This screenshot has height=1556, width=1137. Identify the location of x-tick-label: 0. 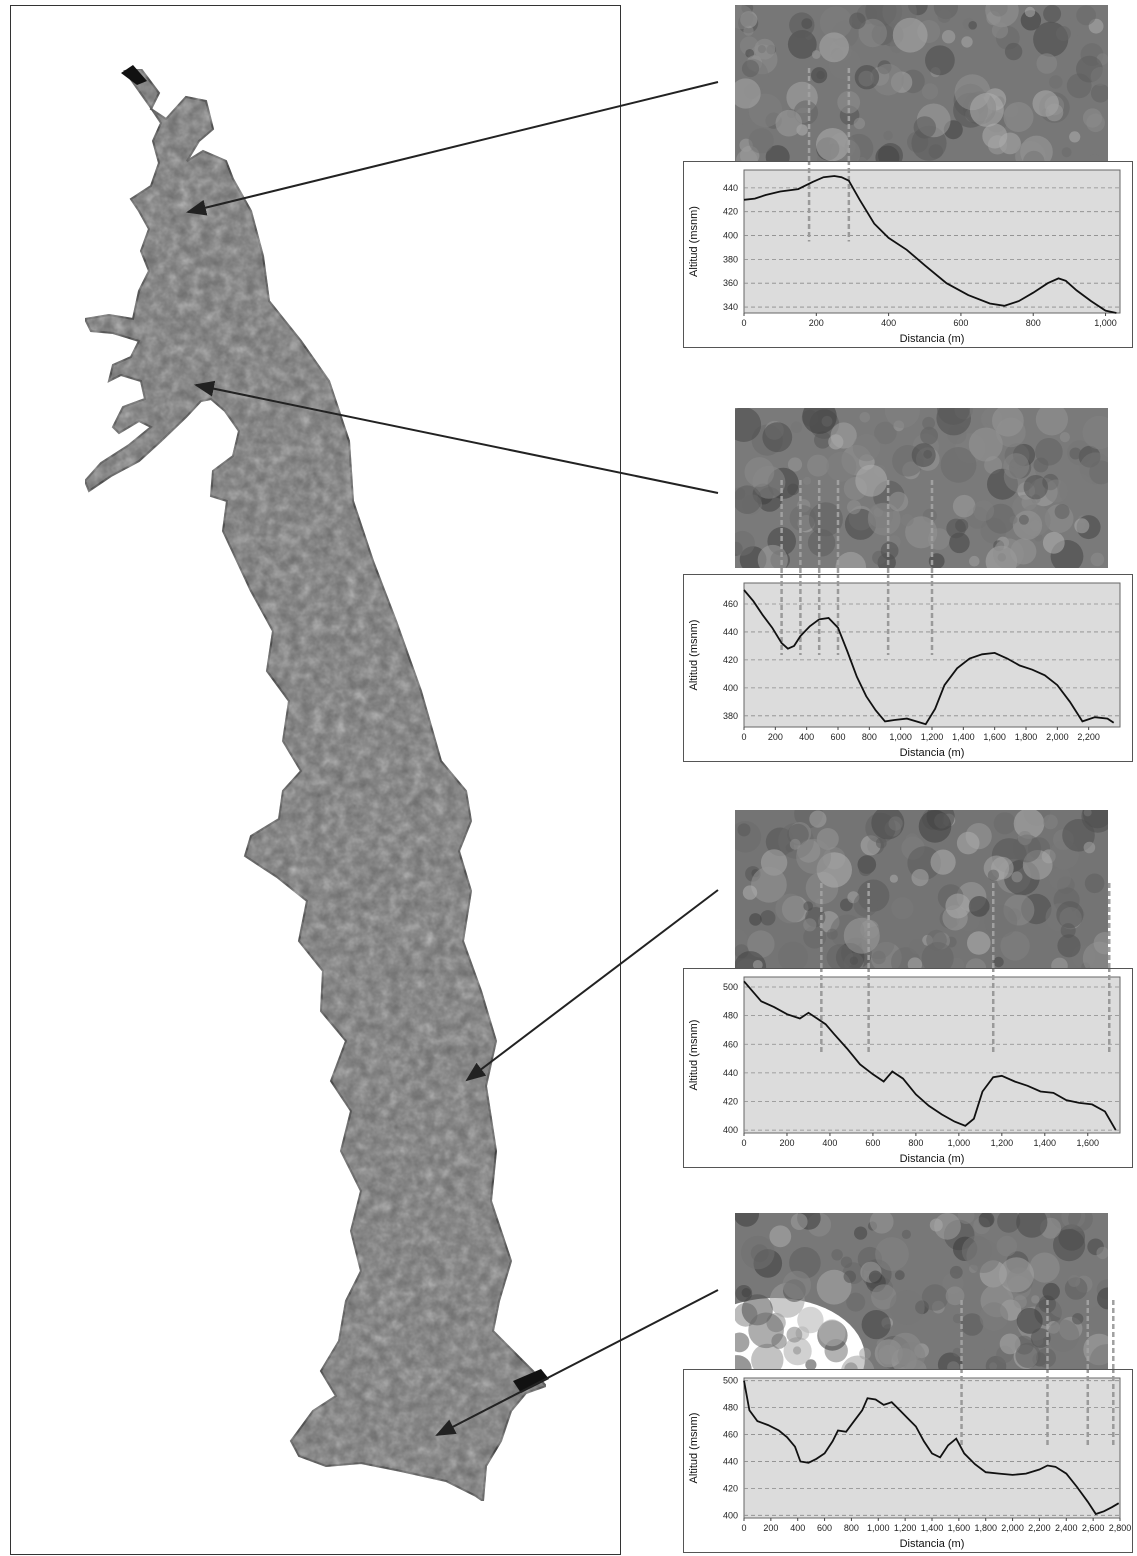
(743, 1528).